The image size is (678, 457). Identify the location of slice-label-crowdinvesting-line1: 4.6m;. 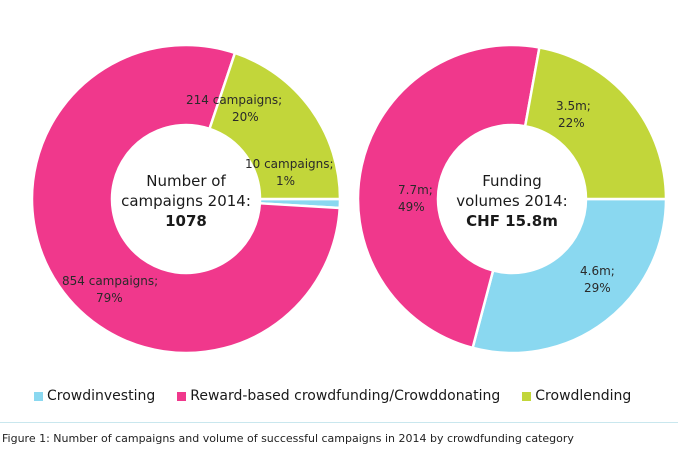
(597, 271).